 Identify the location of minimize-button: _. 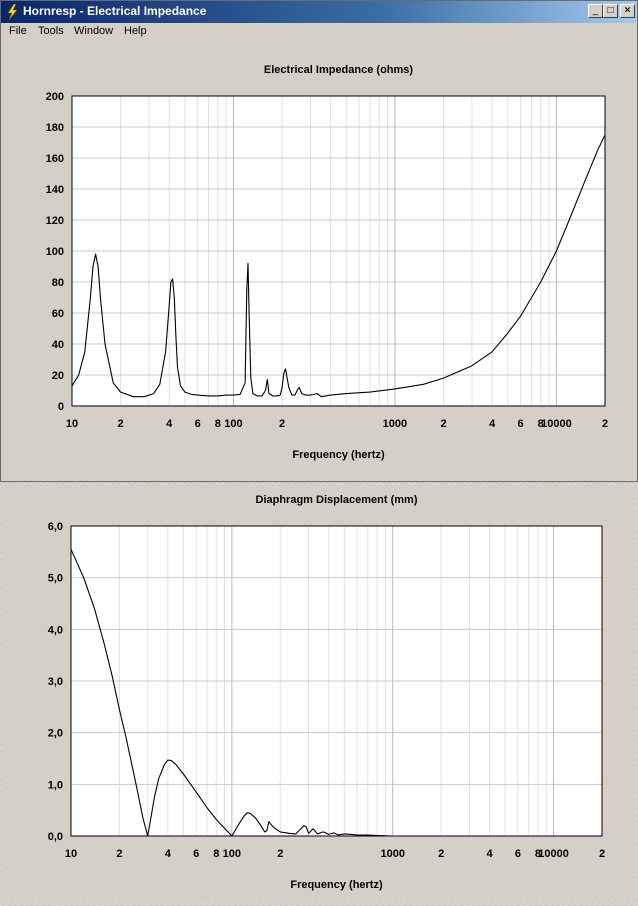
(595, 11).